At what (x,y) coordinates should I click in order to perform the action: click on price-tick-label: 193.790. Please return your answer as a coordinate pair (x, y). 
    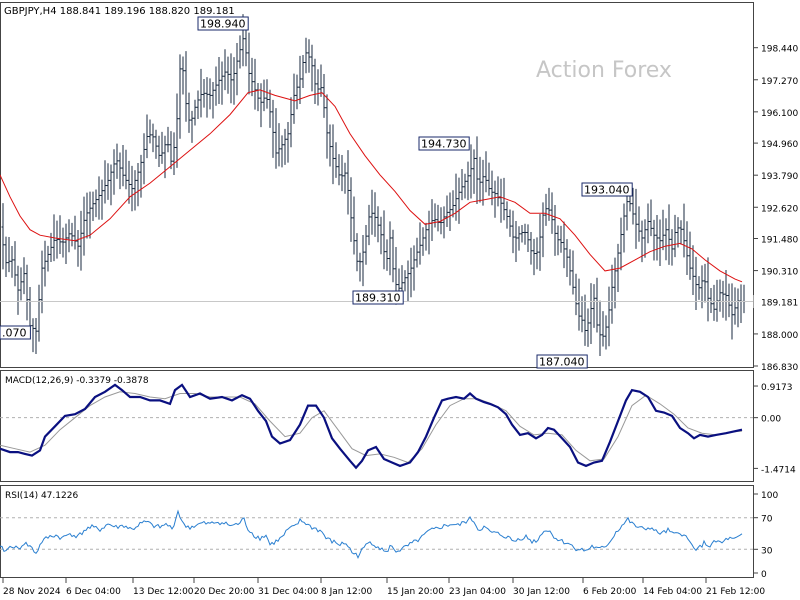
    Looking at the image, I should click on (779, 177).